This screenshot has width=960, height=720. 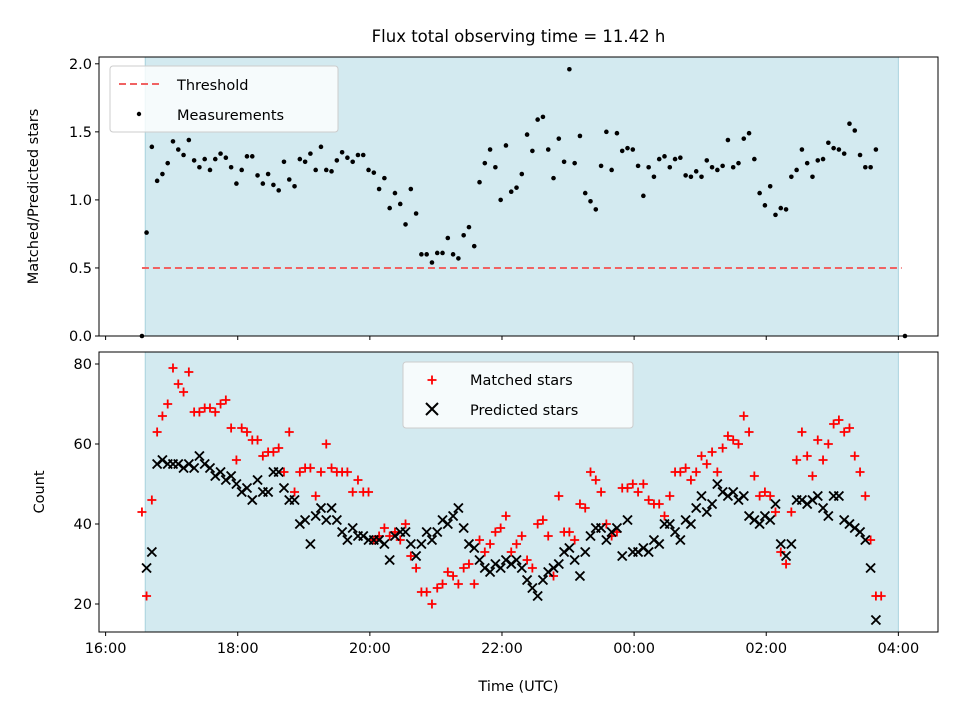 What do you see at coordinates (230, 116) in the screenshot?
I see `legend-measurements-label: Measurements` at bounding box center [230, 116].